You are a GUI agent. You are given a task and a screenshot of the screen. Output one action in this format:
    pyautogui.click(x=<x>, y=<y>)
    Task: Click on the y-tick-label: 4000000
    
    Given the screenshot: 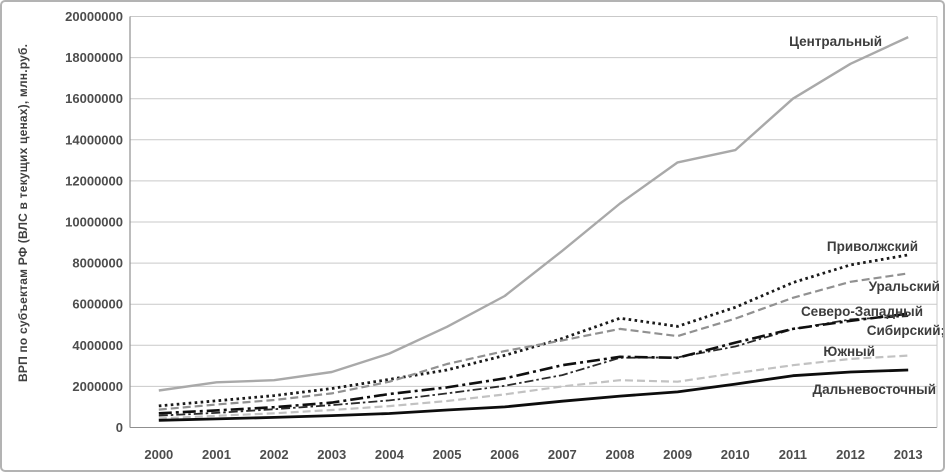 What is the action you would take?
    pyautogui.click(x=97, y=345)
    